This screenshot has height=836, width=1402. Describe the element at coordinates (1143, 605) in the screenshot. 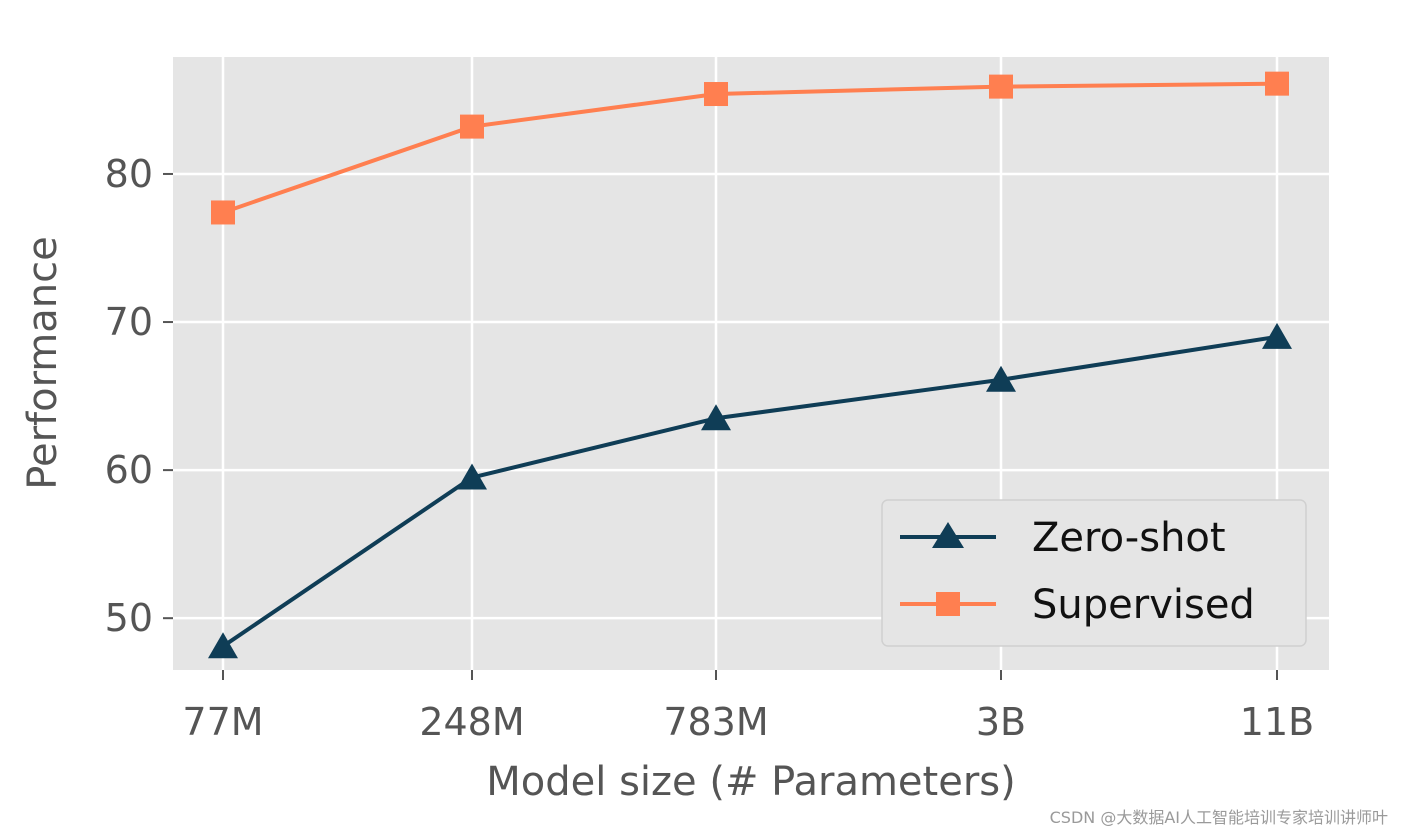

I see `legend-label-supervised: Supervised` at that location.